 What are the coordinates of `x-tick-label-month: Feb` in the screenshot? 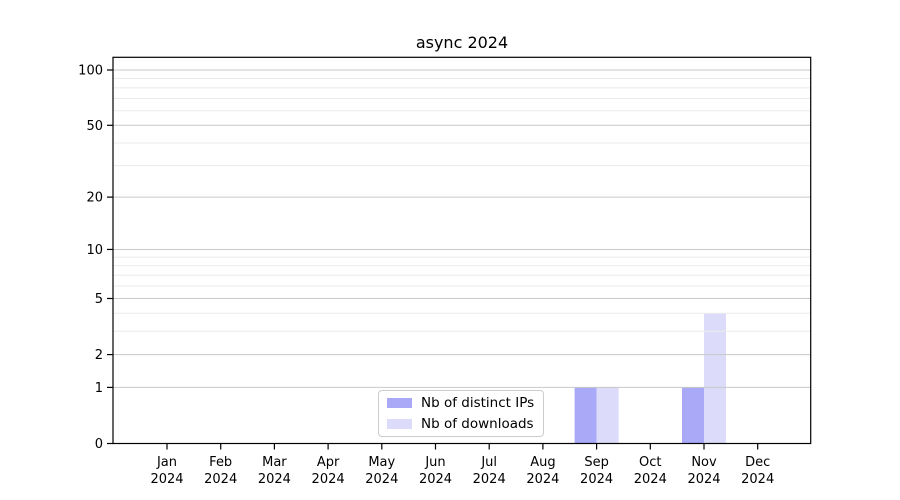 It's located at (220, 462).